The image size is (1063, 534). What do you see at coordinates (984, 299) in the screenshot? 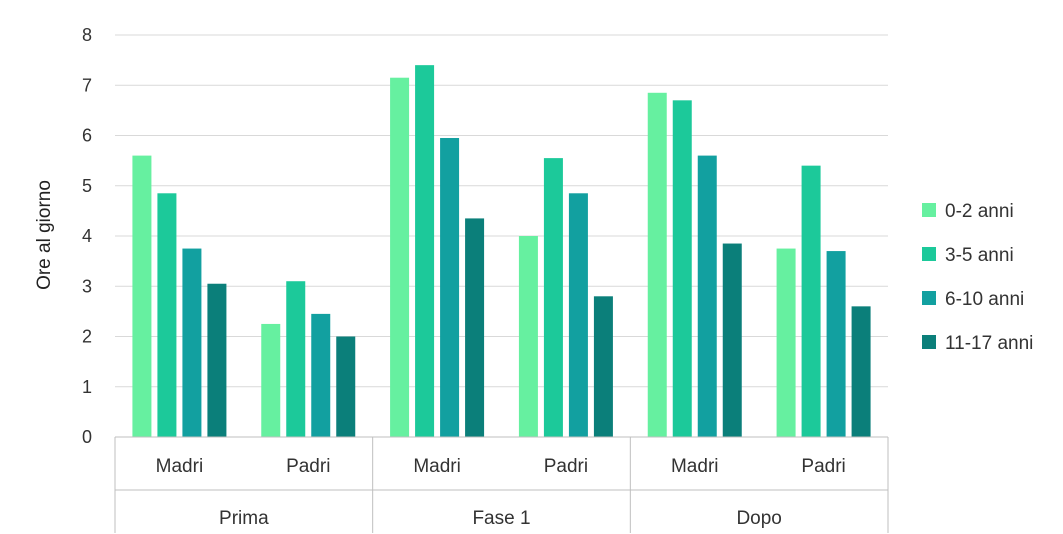
I see `legend-label: 6-10 anni` at bounding box center [984, 299].